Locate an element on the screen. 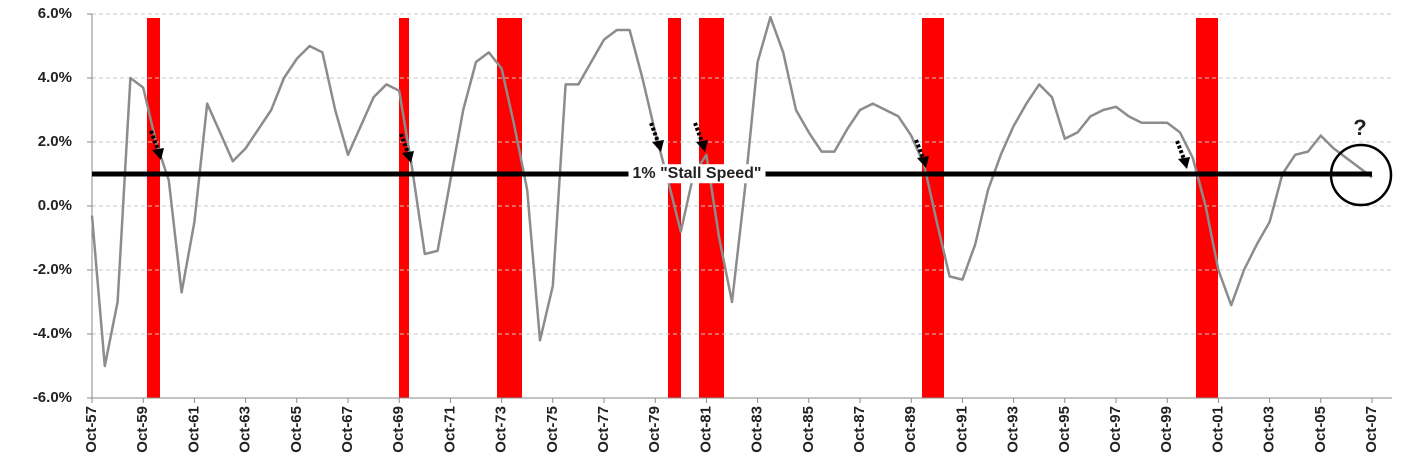 The width and height of the screenshot is (1405, 470). x-tick-label: Oct-91 is located at coordinates (961, 429).